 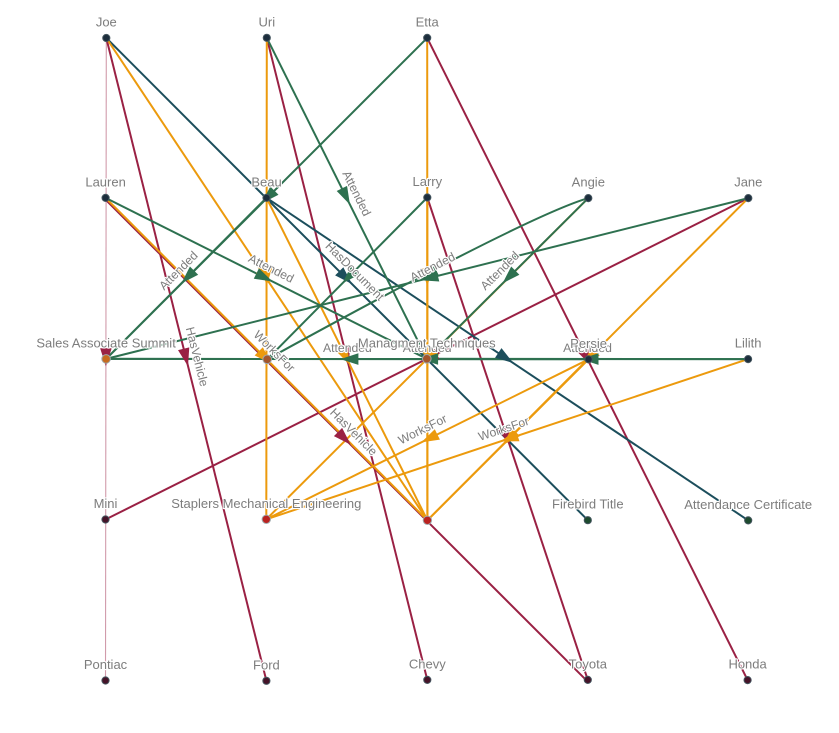 What do you see at coordinates (106, 22) in the screenshot?
I see `svg-text: Joe` at bounding box center [106, 22].